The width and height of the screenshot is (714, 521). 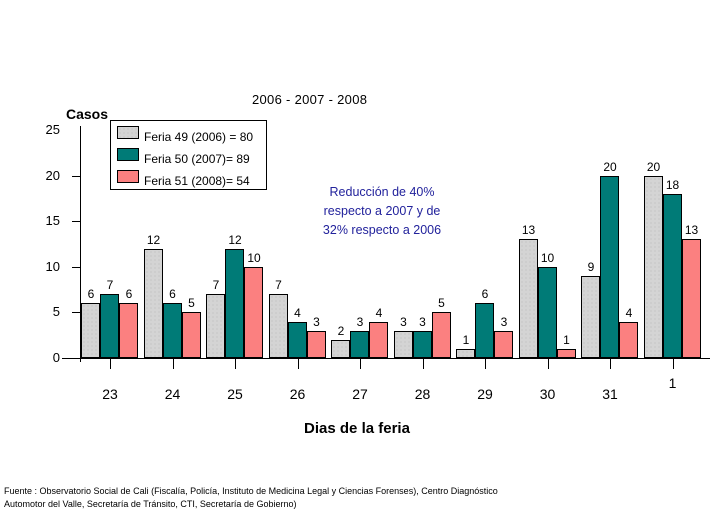 What do you see at coordinates (528, 230) in the screenshot?
I see `bar-value-30-series-0: 13` at bounding box center [528, 230].